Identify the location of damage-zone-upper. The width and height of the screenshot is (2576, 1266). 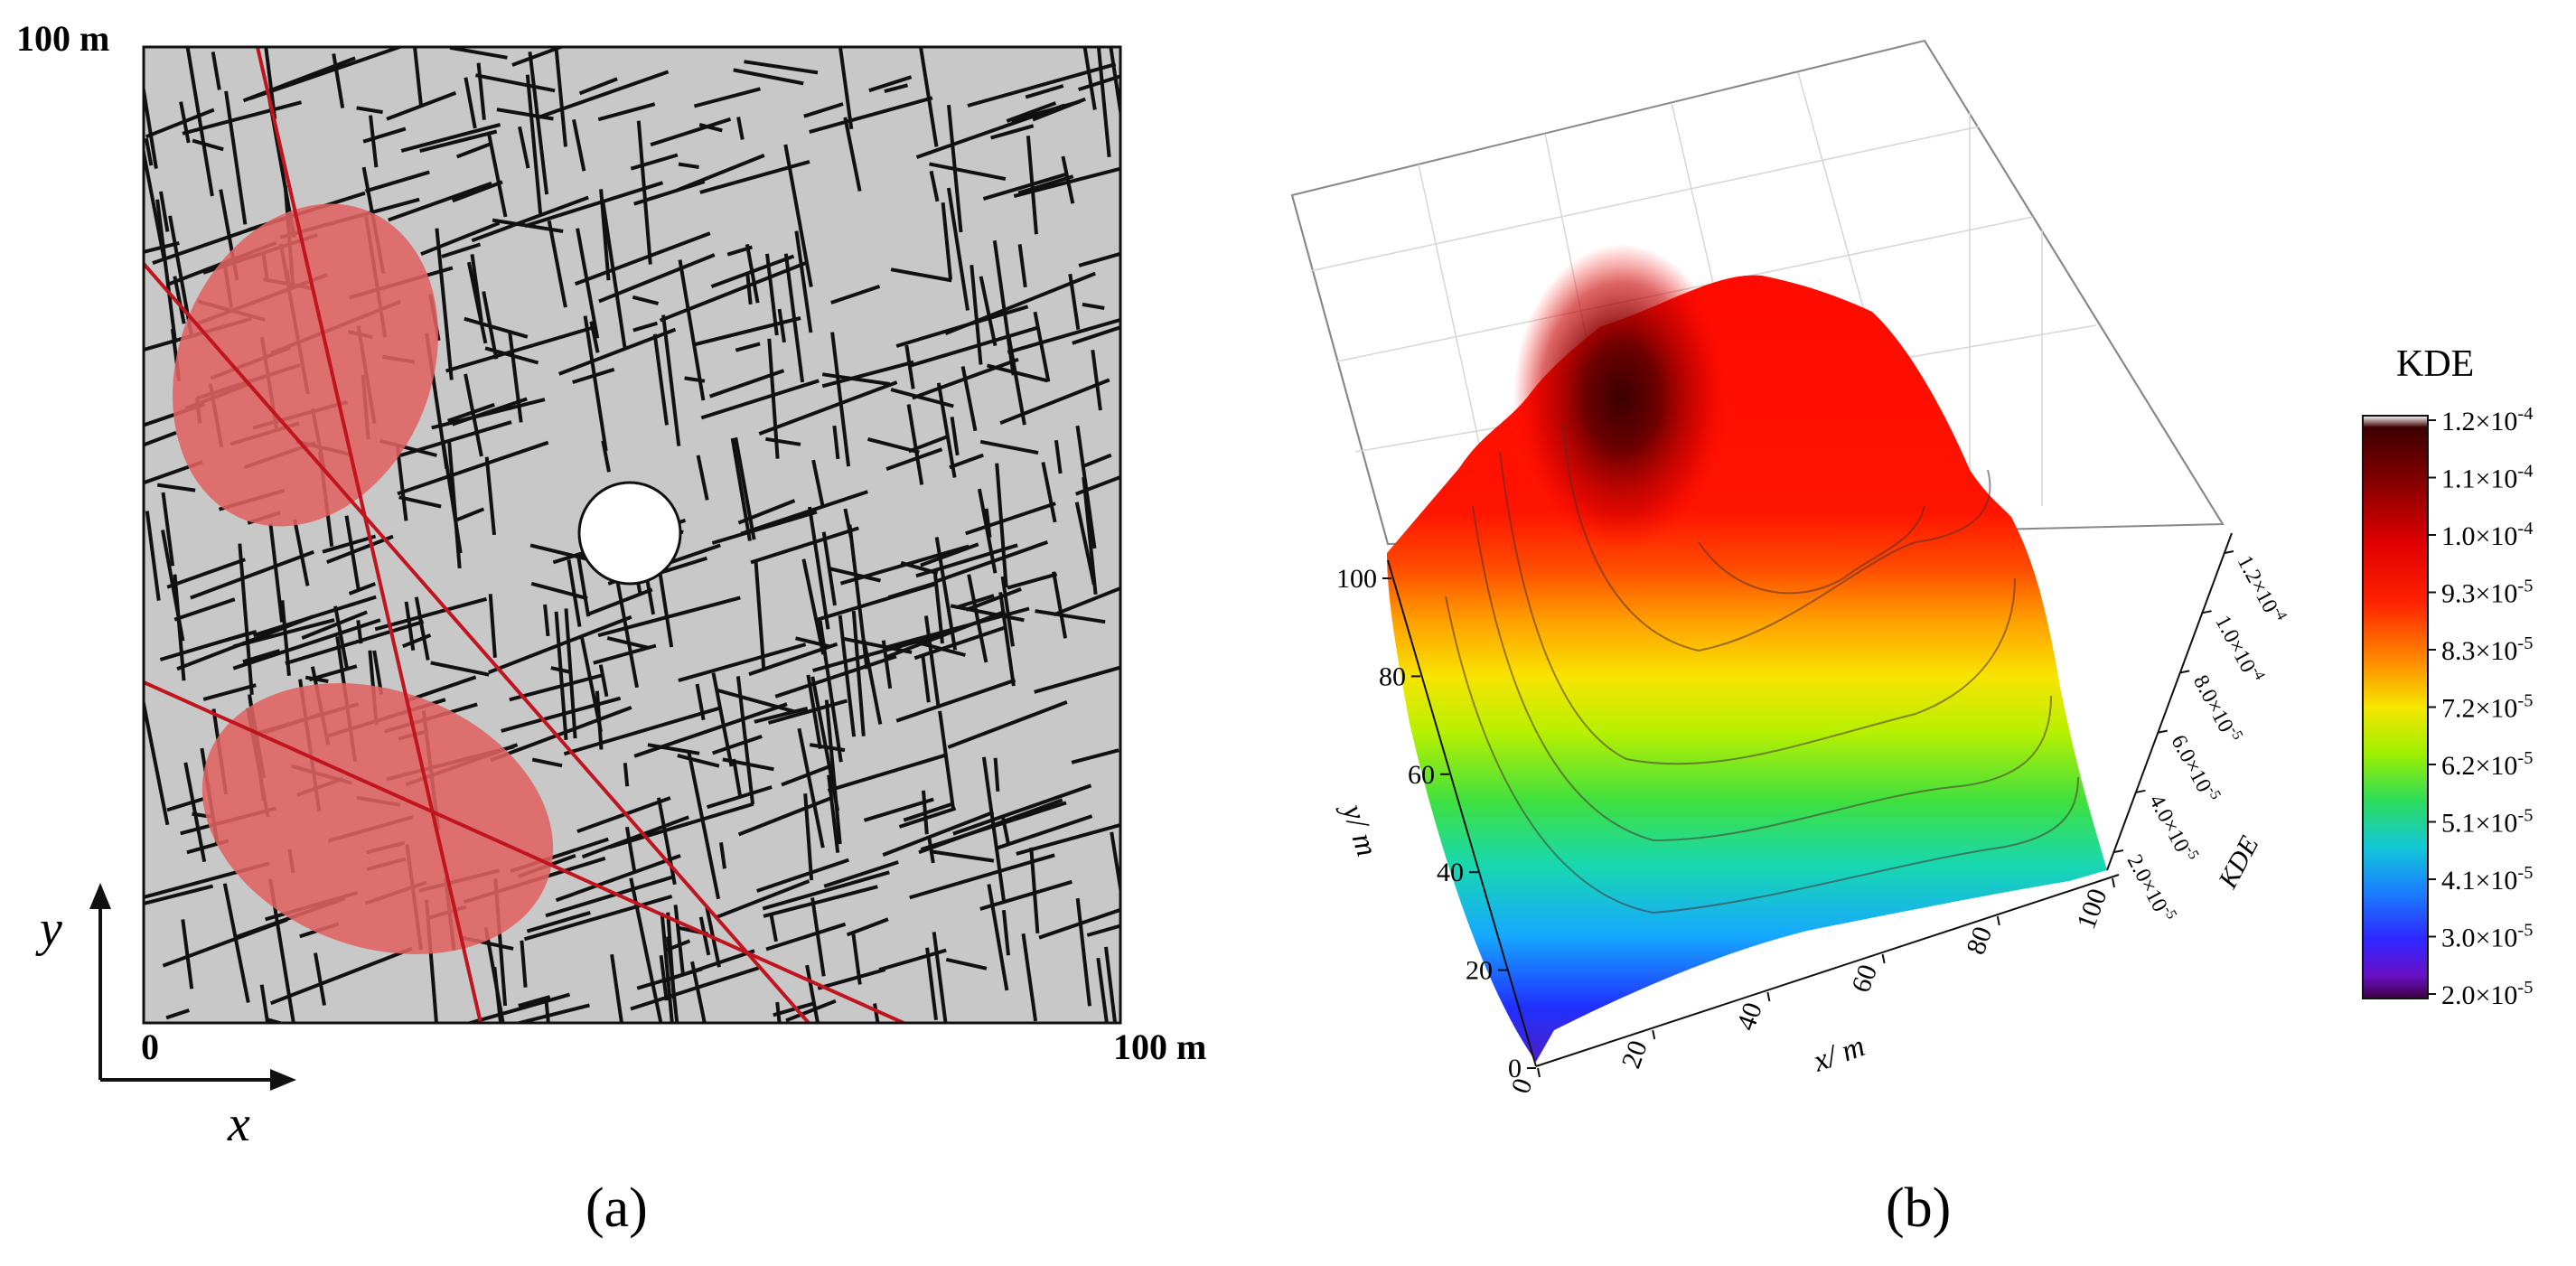
(305, 365).